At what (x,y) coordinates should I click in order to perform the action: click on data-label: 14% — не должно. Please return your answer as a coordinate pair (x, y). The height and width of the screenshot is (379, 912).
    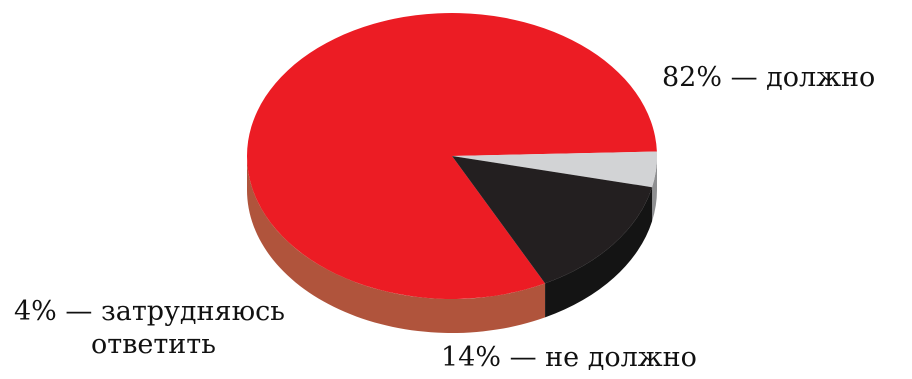
    Looking at the image, I should click on (569, 357).